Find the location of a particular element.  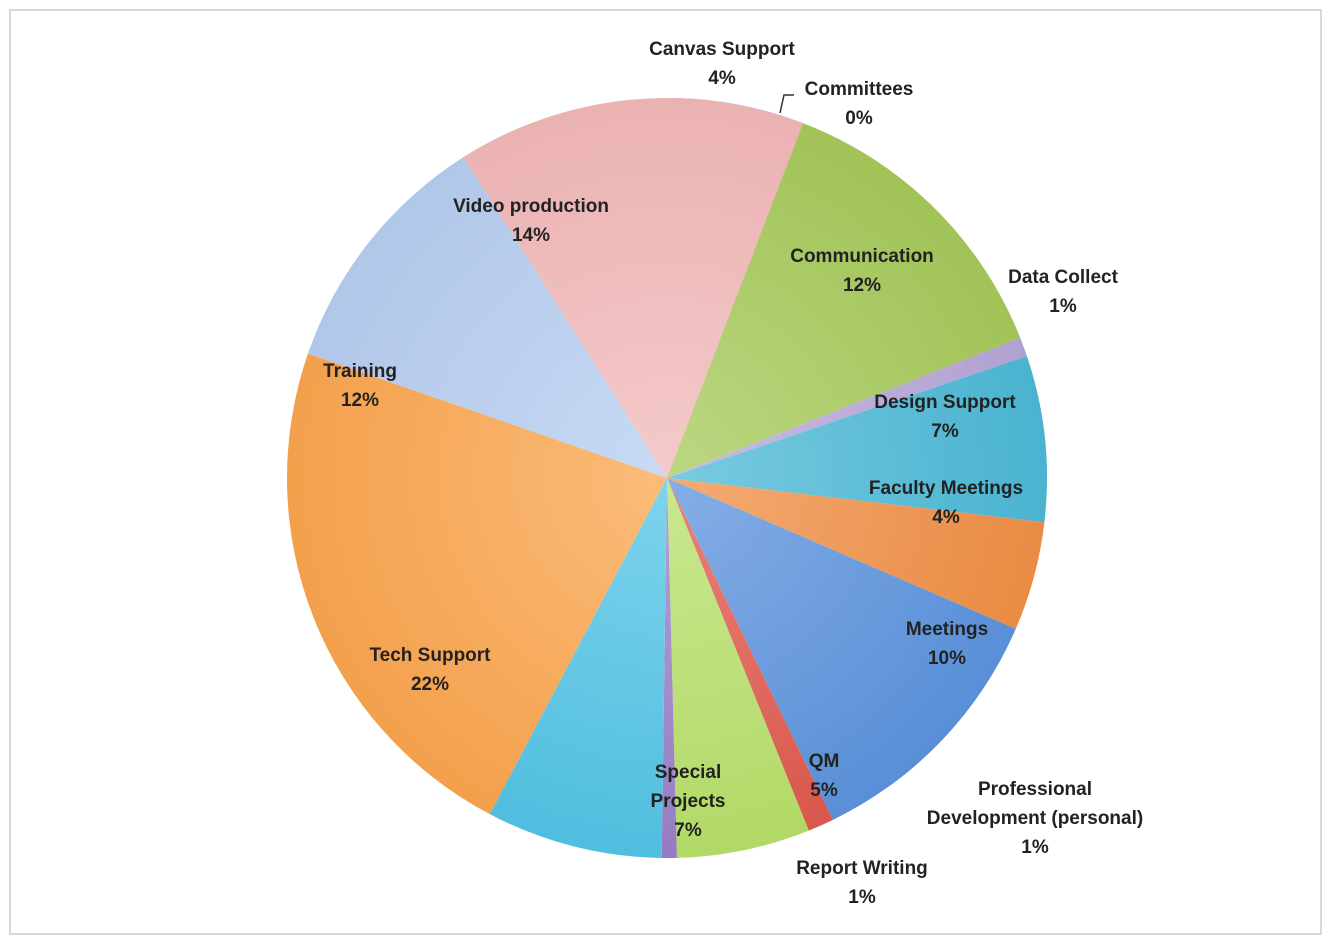

slice-label-report-writing: Report Writing 1% is located at coordinates (862, 883).